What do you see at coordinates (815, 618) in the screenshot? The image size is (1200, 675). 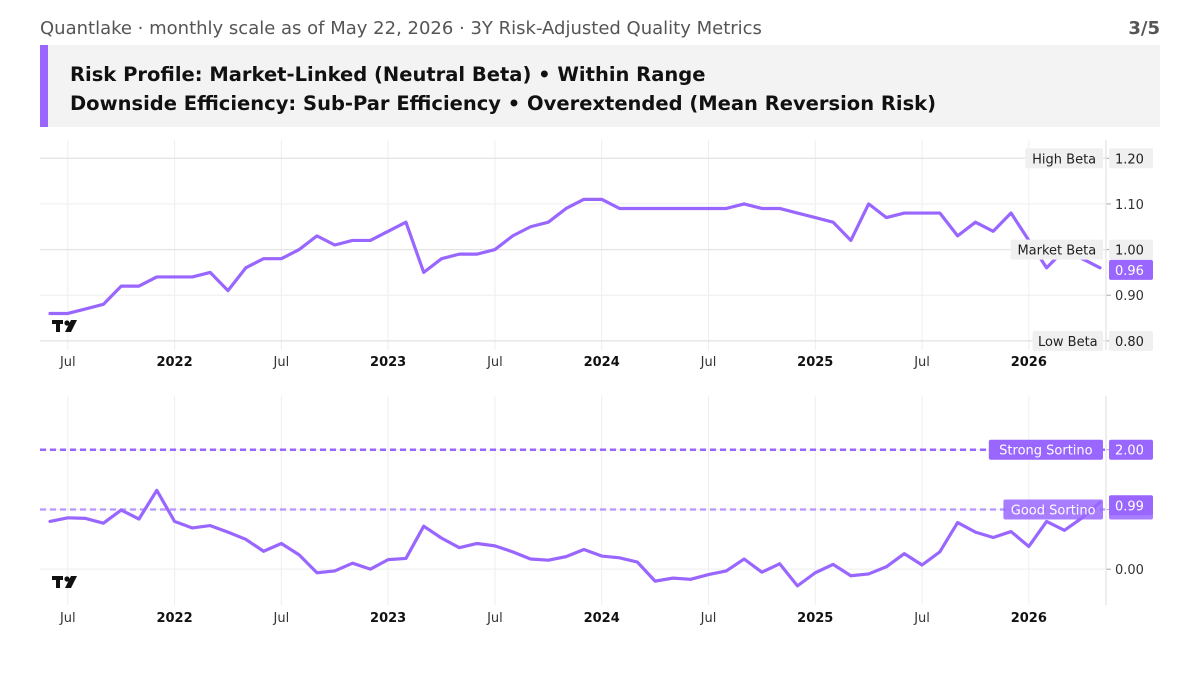 I see `sortino-x-tick-label: 2025` at bounding box center [815, 618].